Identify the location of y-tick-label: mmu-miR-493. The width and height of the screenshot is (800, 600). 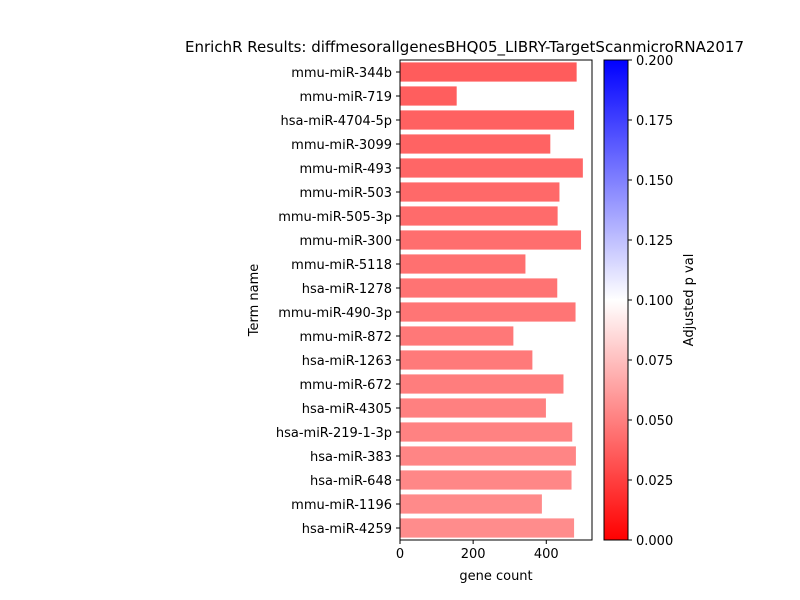
(345, 169).